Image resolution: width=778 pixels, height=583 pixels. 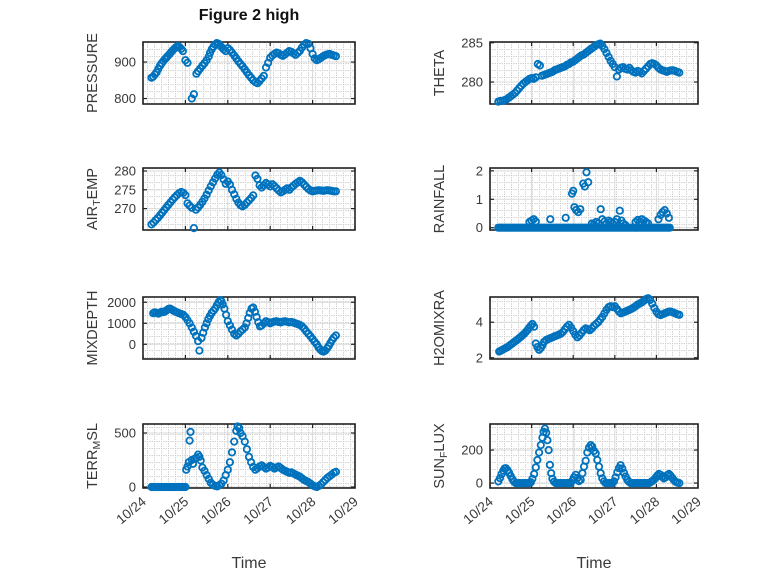 I want to click on y-tick-label: 900, so click(x=125, y=62).